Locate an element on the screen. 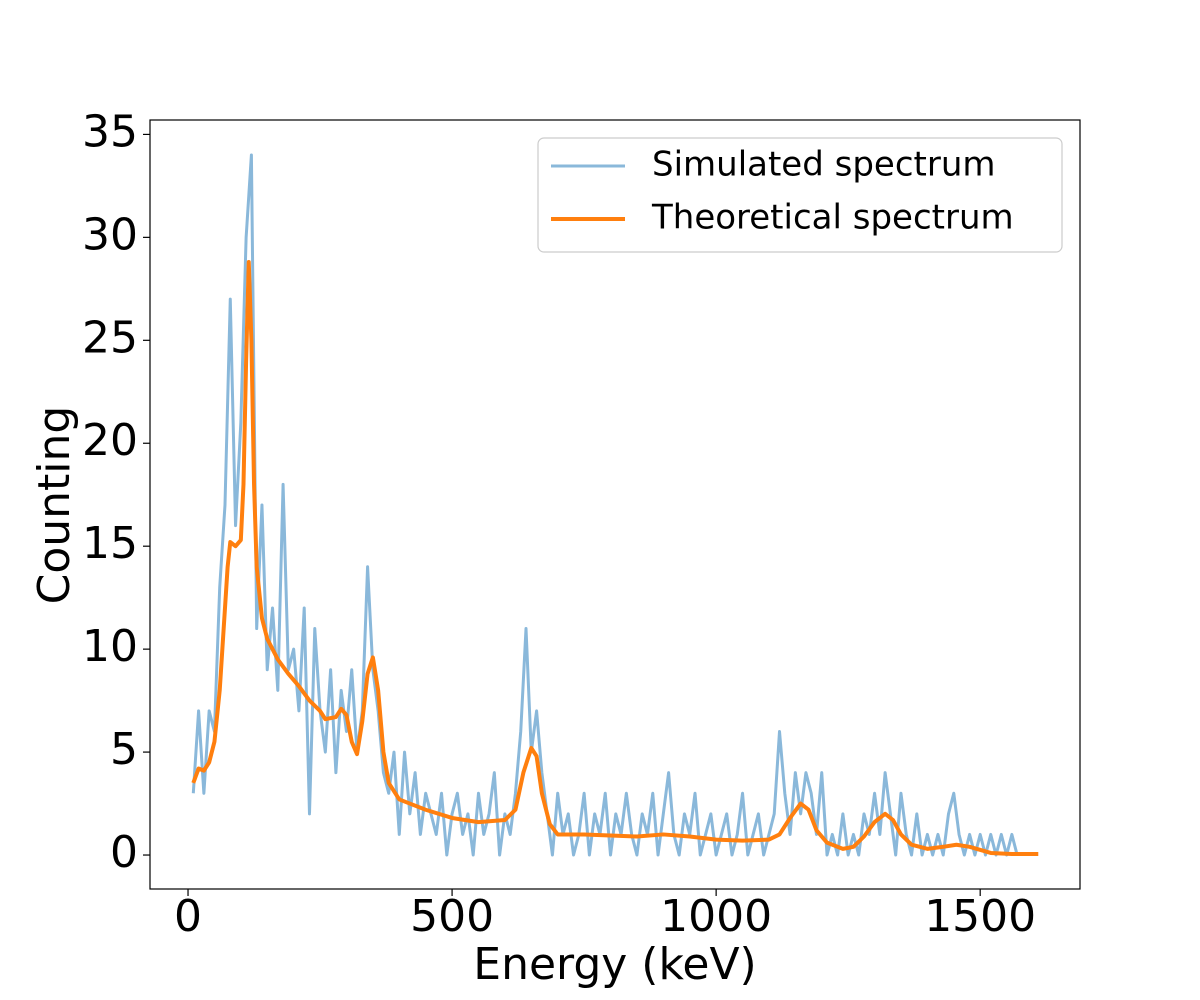 Image resolution: width=1200 pixels, height=1000 pixels. legend-box is located at coordinates (800, 195).